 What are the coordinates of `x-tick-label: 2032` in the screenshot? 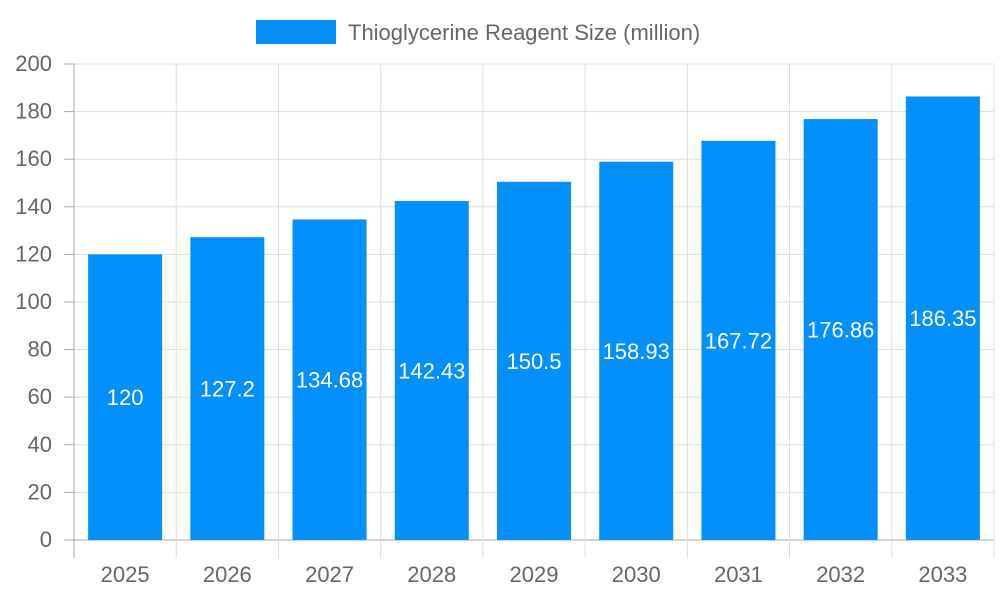 It's located at (840, 574).